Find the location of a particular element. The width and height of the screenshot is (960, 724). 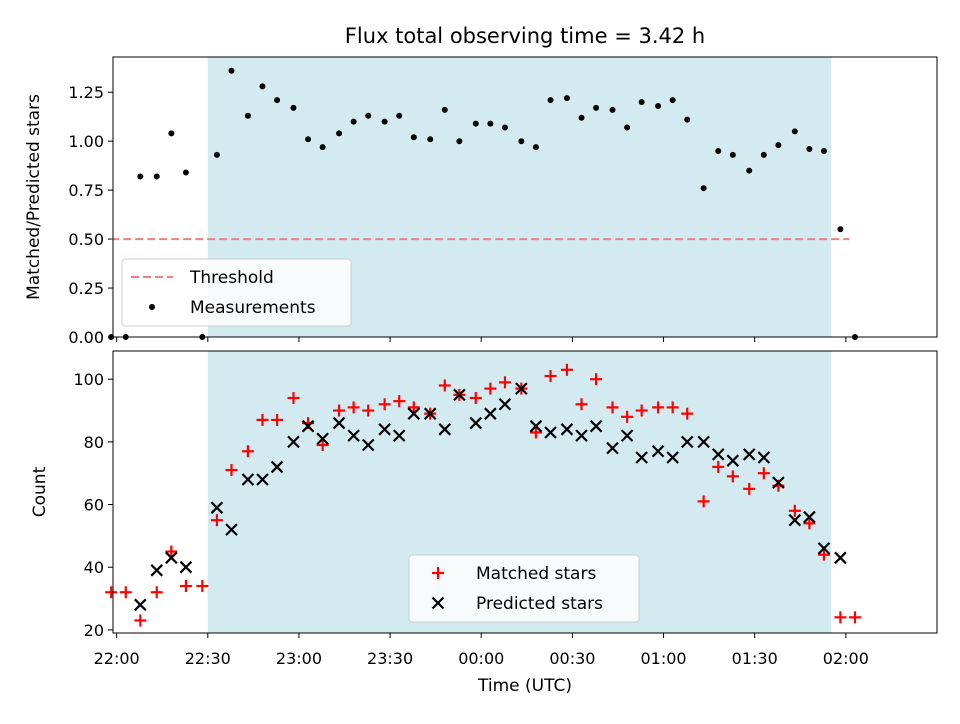

x-tick-label: 23:30 is located at coordinates (390, 658).